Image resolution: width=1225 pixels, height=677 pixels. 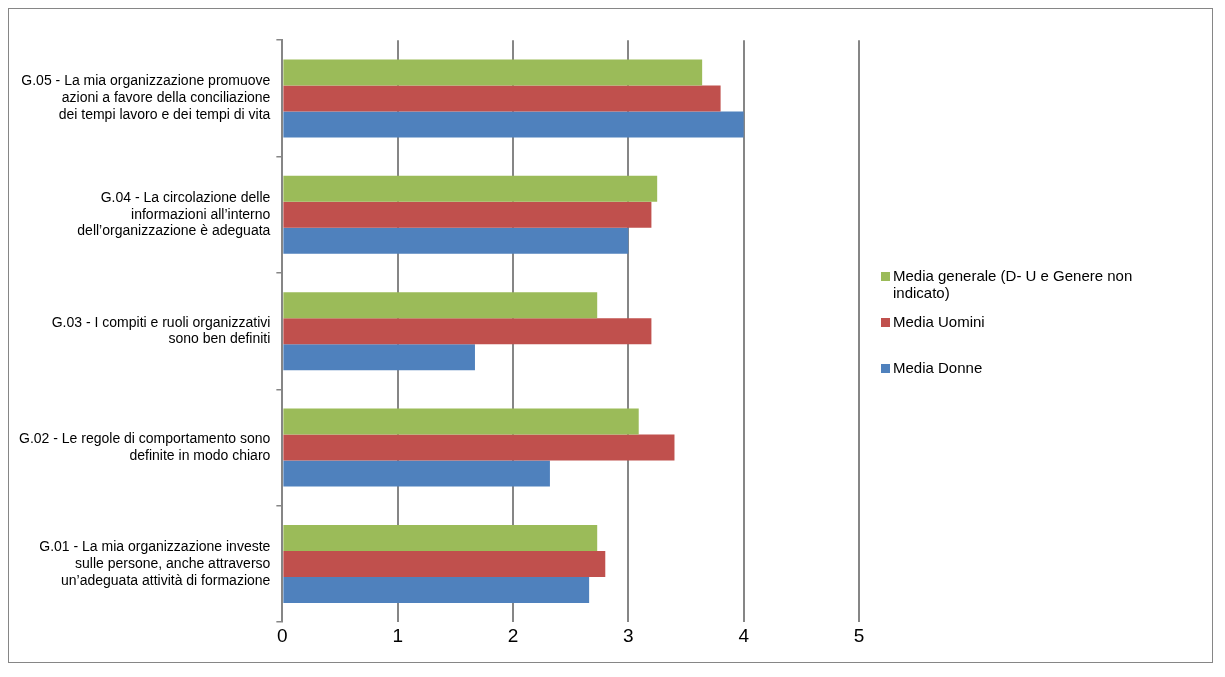 What do you see at coordinates (513, 635) in the screenshot?
I see `x-tick-label: 2` at bounding box center [513, 635].